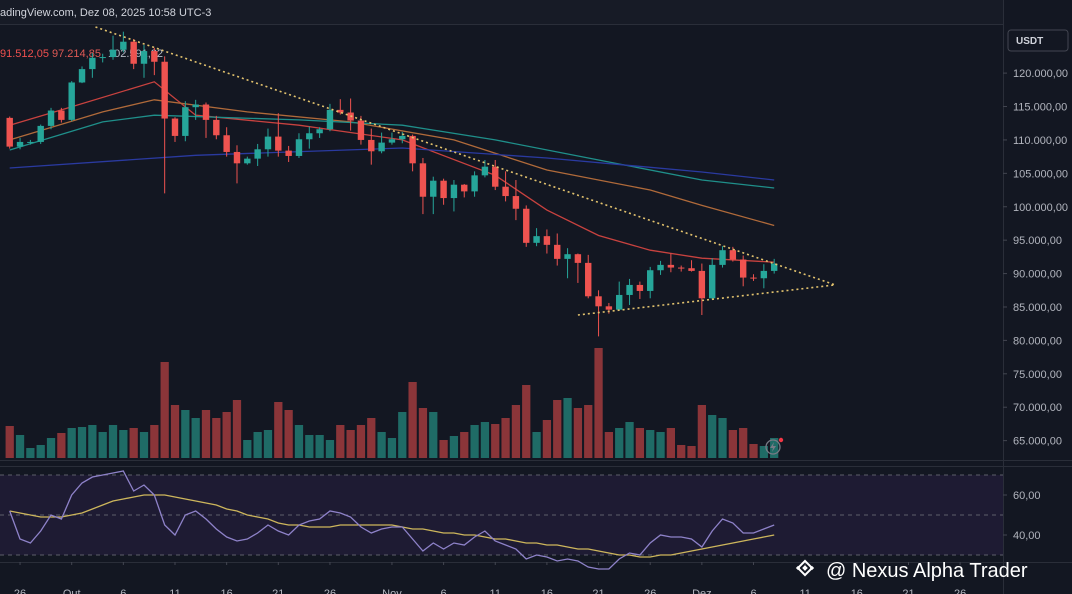 The image size is (1072, 594). Describe the element at coordinates (706, 300) in the screenshot. I see `trendline` at that location.